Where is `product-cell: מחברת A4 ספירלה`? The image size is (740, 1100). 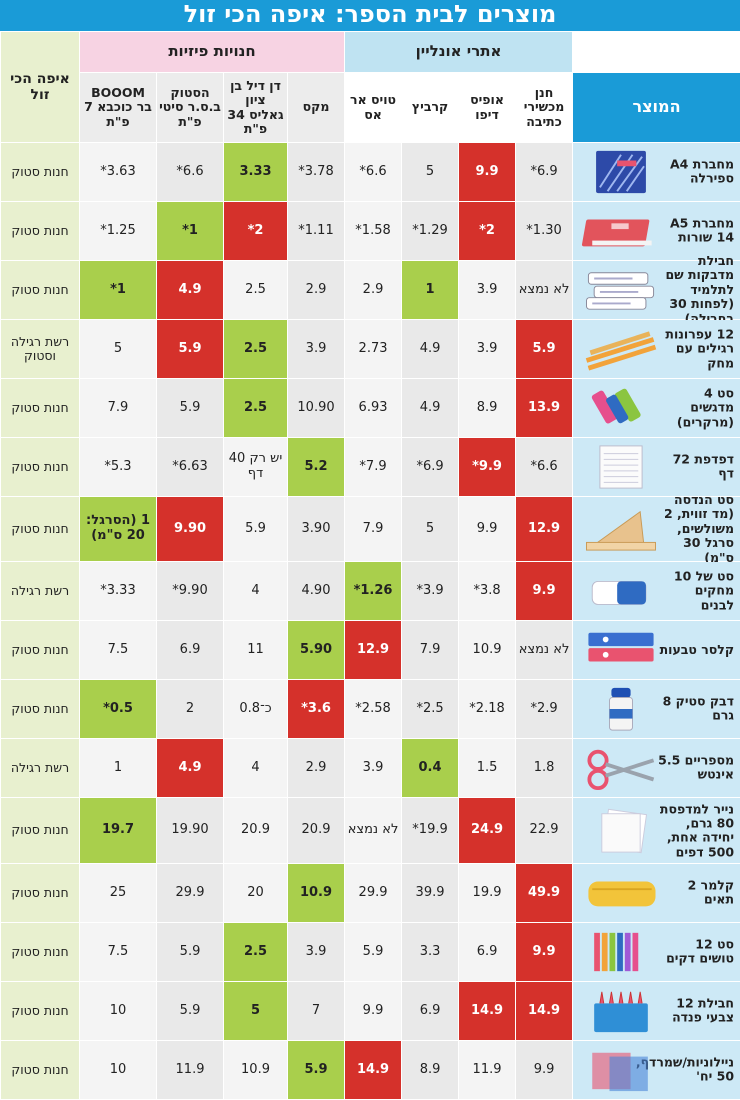 product-cell: מחברת A4 ספירלה is located at coordinates (656, 172).